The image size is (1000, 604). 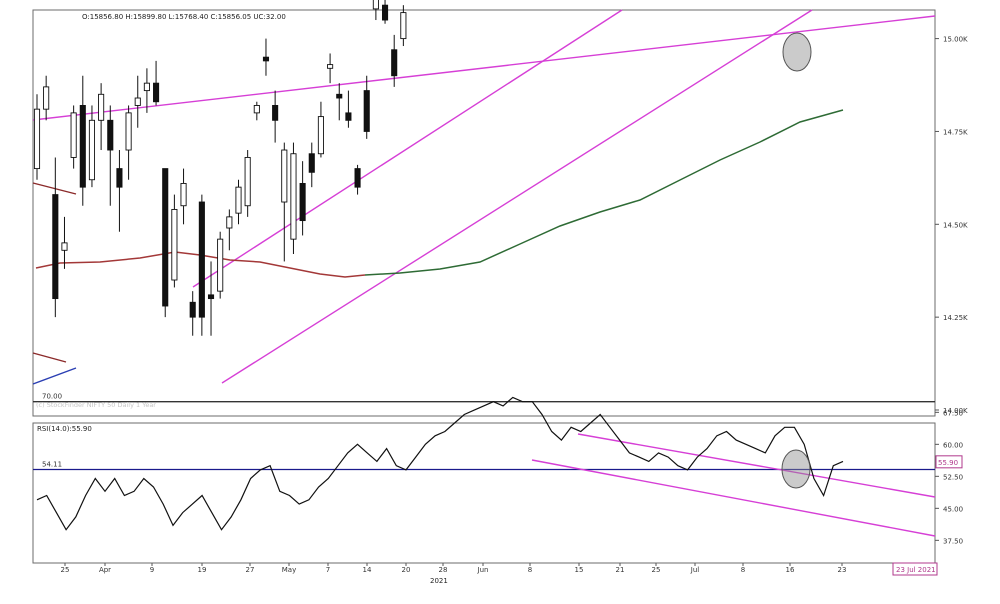 I want to click on date-tick-label: 19, so click(x=202, y=570).